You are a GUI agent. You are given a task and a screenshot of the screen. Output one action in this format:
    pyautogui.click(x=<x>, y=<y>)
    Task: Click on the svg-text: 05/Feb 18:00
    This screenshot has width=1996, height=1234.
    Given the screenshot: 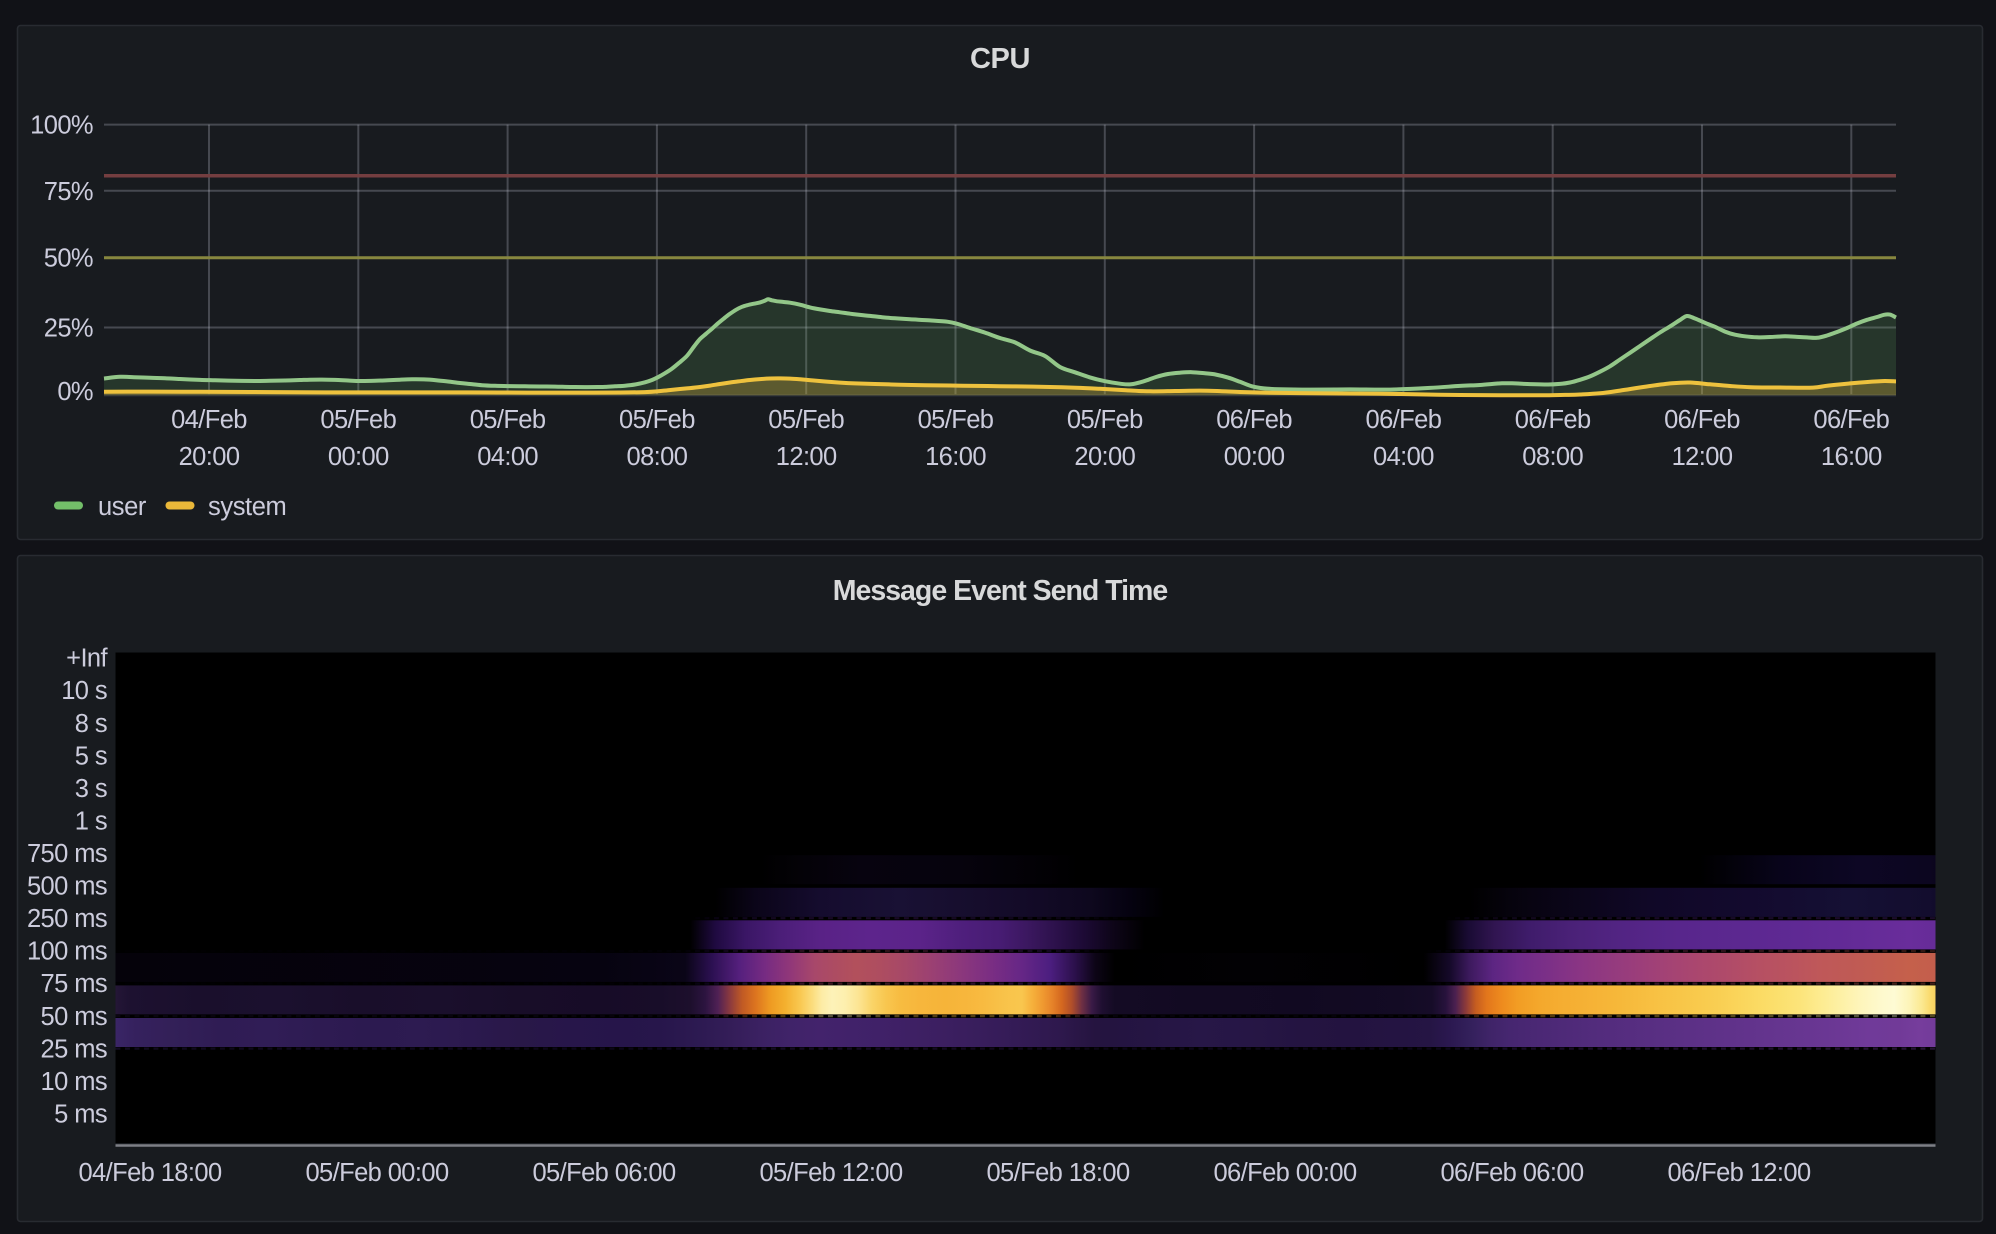 What is the action you would take?
    pyautogui.click(x=1058, y=1173)
    